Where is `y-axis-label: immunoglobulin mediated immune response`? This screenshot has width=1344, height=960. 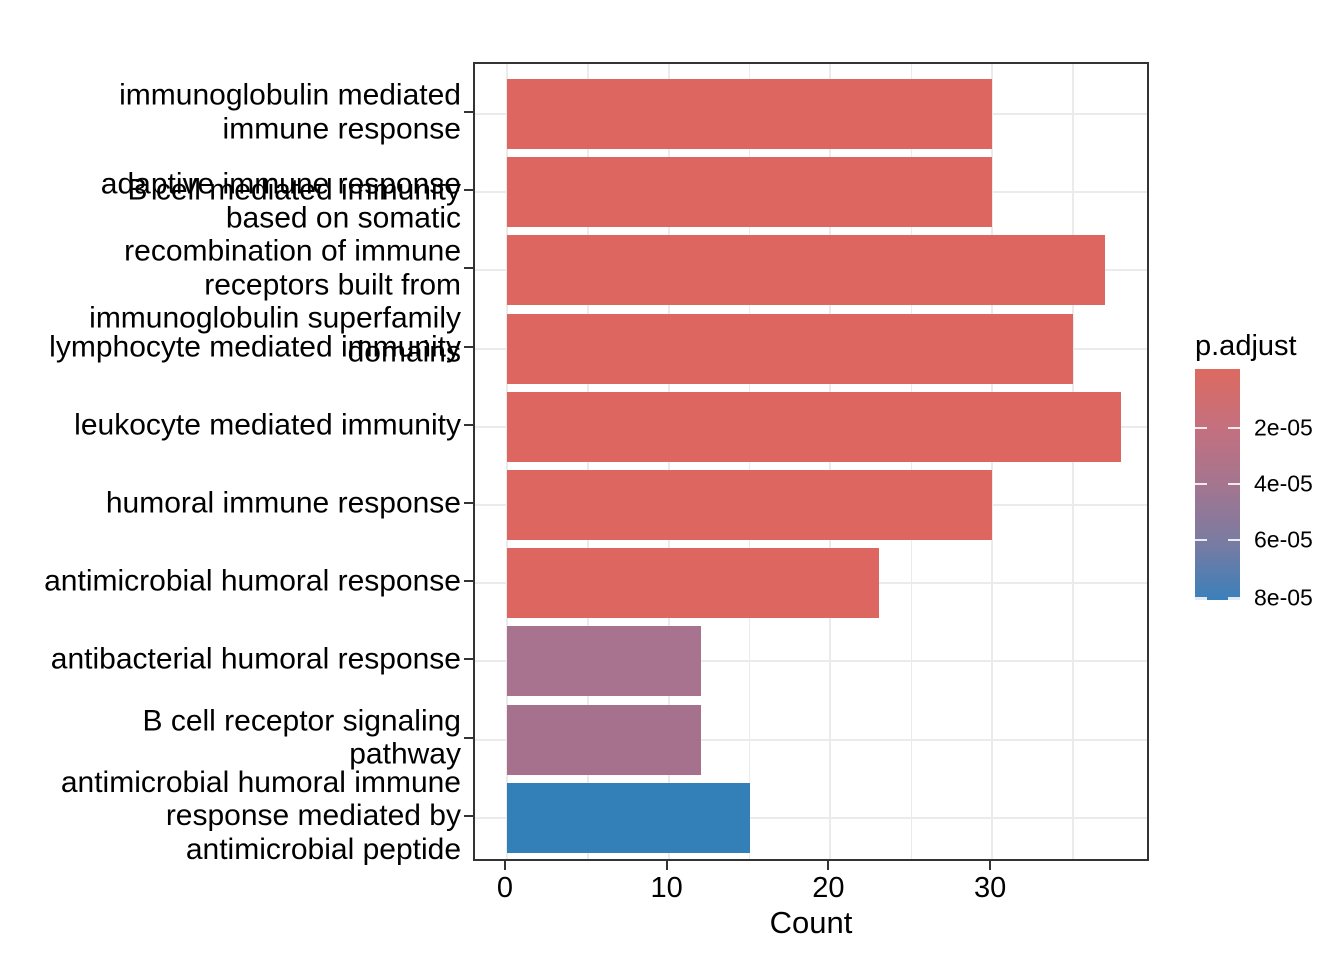
y-axis-label: immunoglobulin mediated immune response is located at coordinates (290, 112).